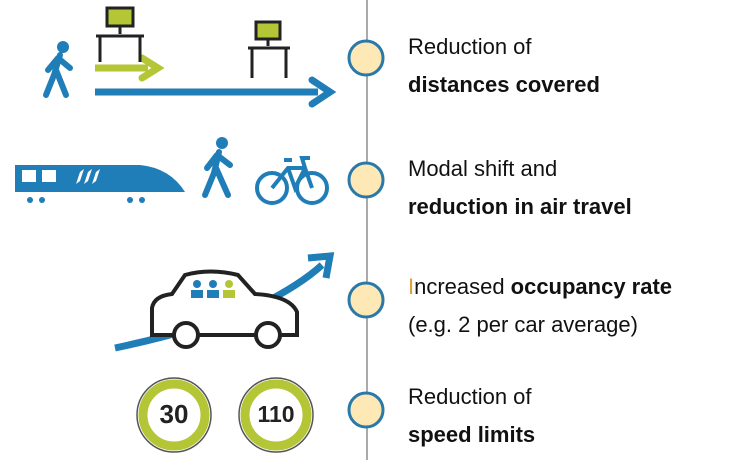 This screenshot has width=751, height=460. What do you see at coordinates (523, 324) in the screenshot?
I see `text-segment: (e.g. 2 per car average)` at bounding box center [523, 324].